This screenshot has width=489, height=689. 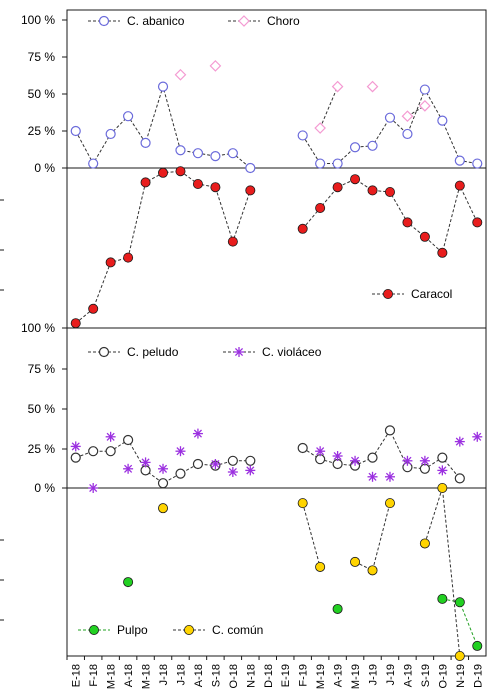 I want to click on y-tick-label: 25 %, so click(x=42, y=449).